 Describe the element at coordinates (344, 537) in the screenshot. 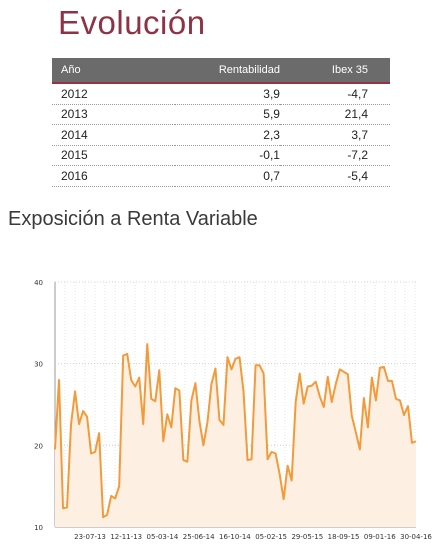

I see `x-tick-label: 18-09-15` at that location.